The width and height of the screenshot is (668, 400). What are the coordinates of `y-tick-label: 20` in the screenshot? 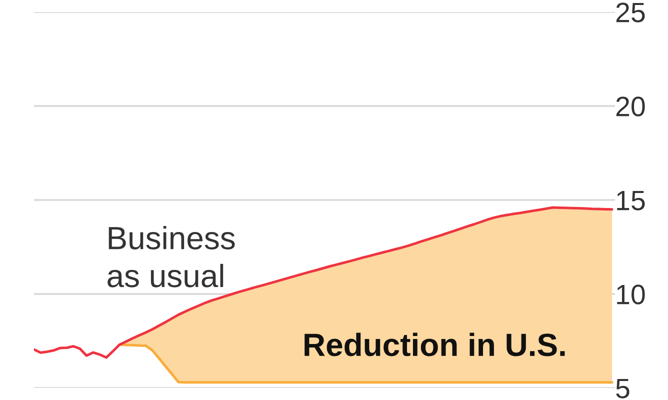 It's located at (630, 106).